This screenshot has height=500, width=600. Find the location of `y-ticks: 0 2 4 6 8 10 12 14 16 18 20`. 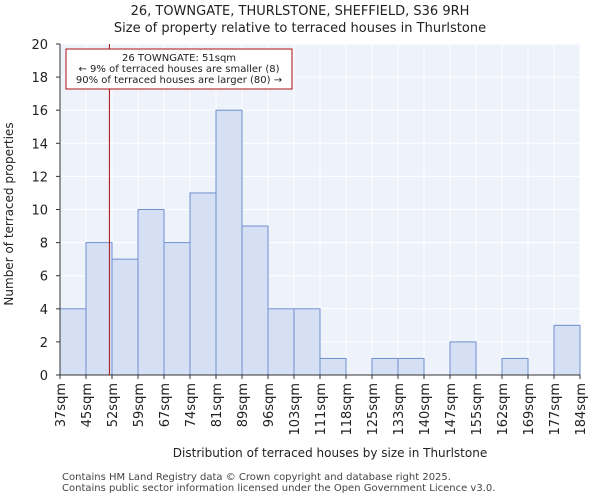

y-ticks: 0 2 4 6 8 10 12 14 16 18 20 is located at coordinates (45, 211).